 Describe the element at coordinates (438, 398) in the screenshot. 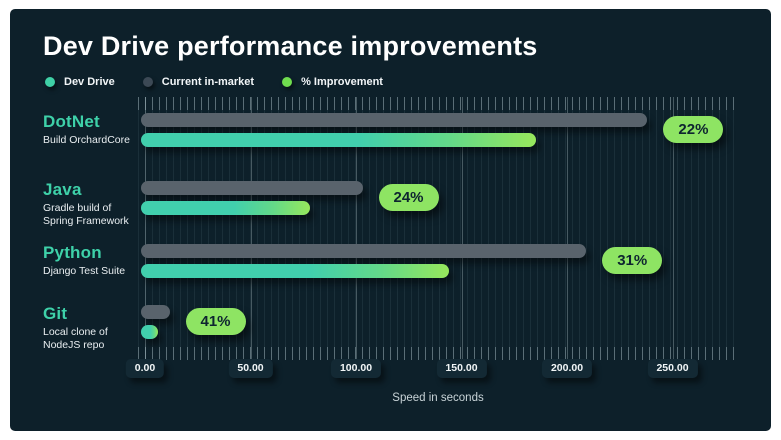

I see `x-axis-title: Speed in seconds` at that location.